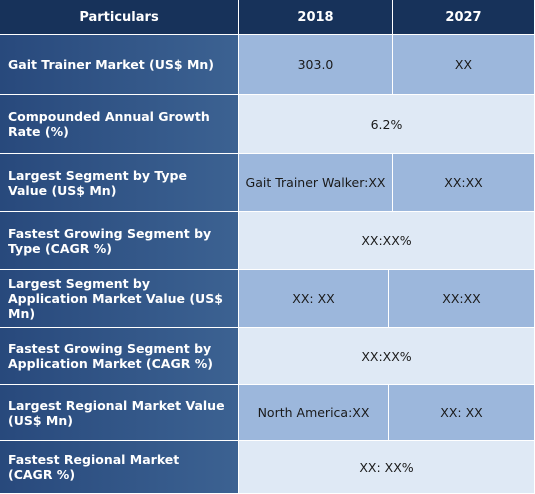  I want to click on row-label-fastest-region: Fastest Regional Market (CAGR %), so click(119, 467).